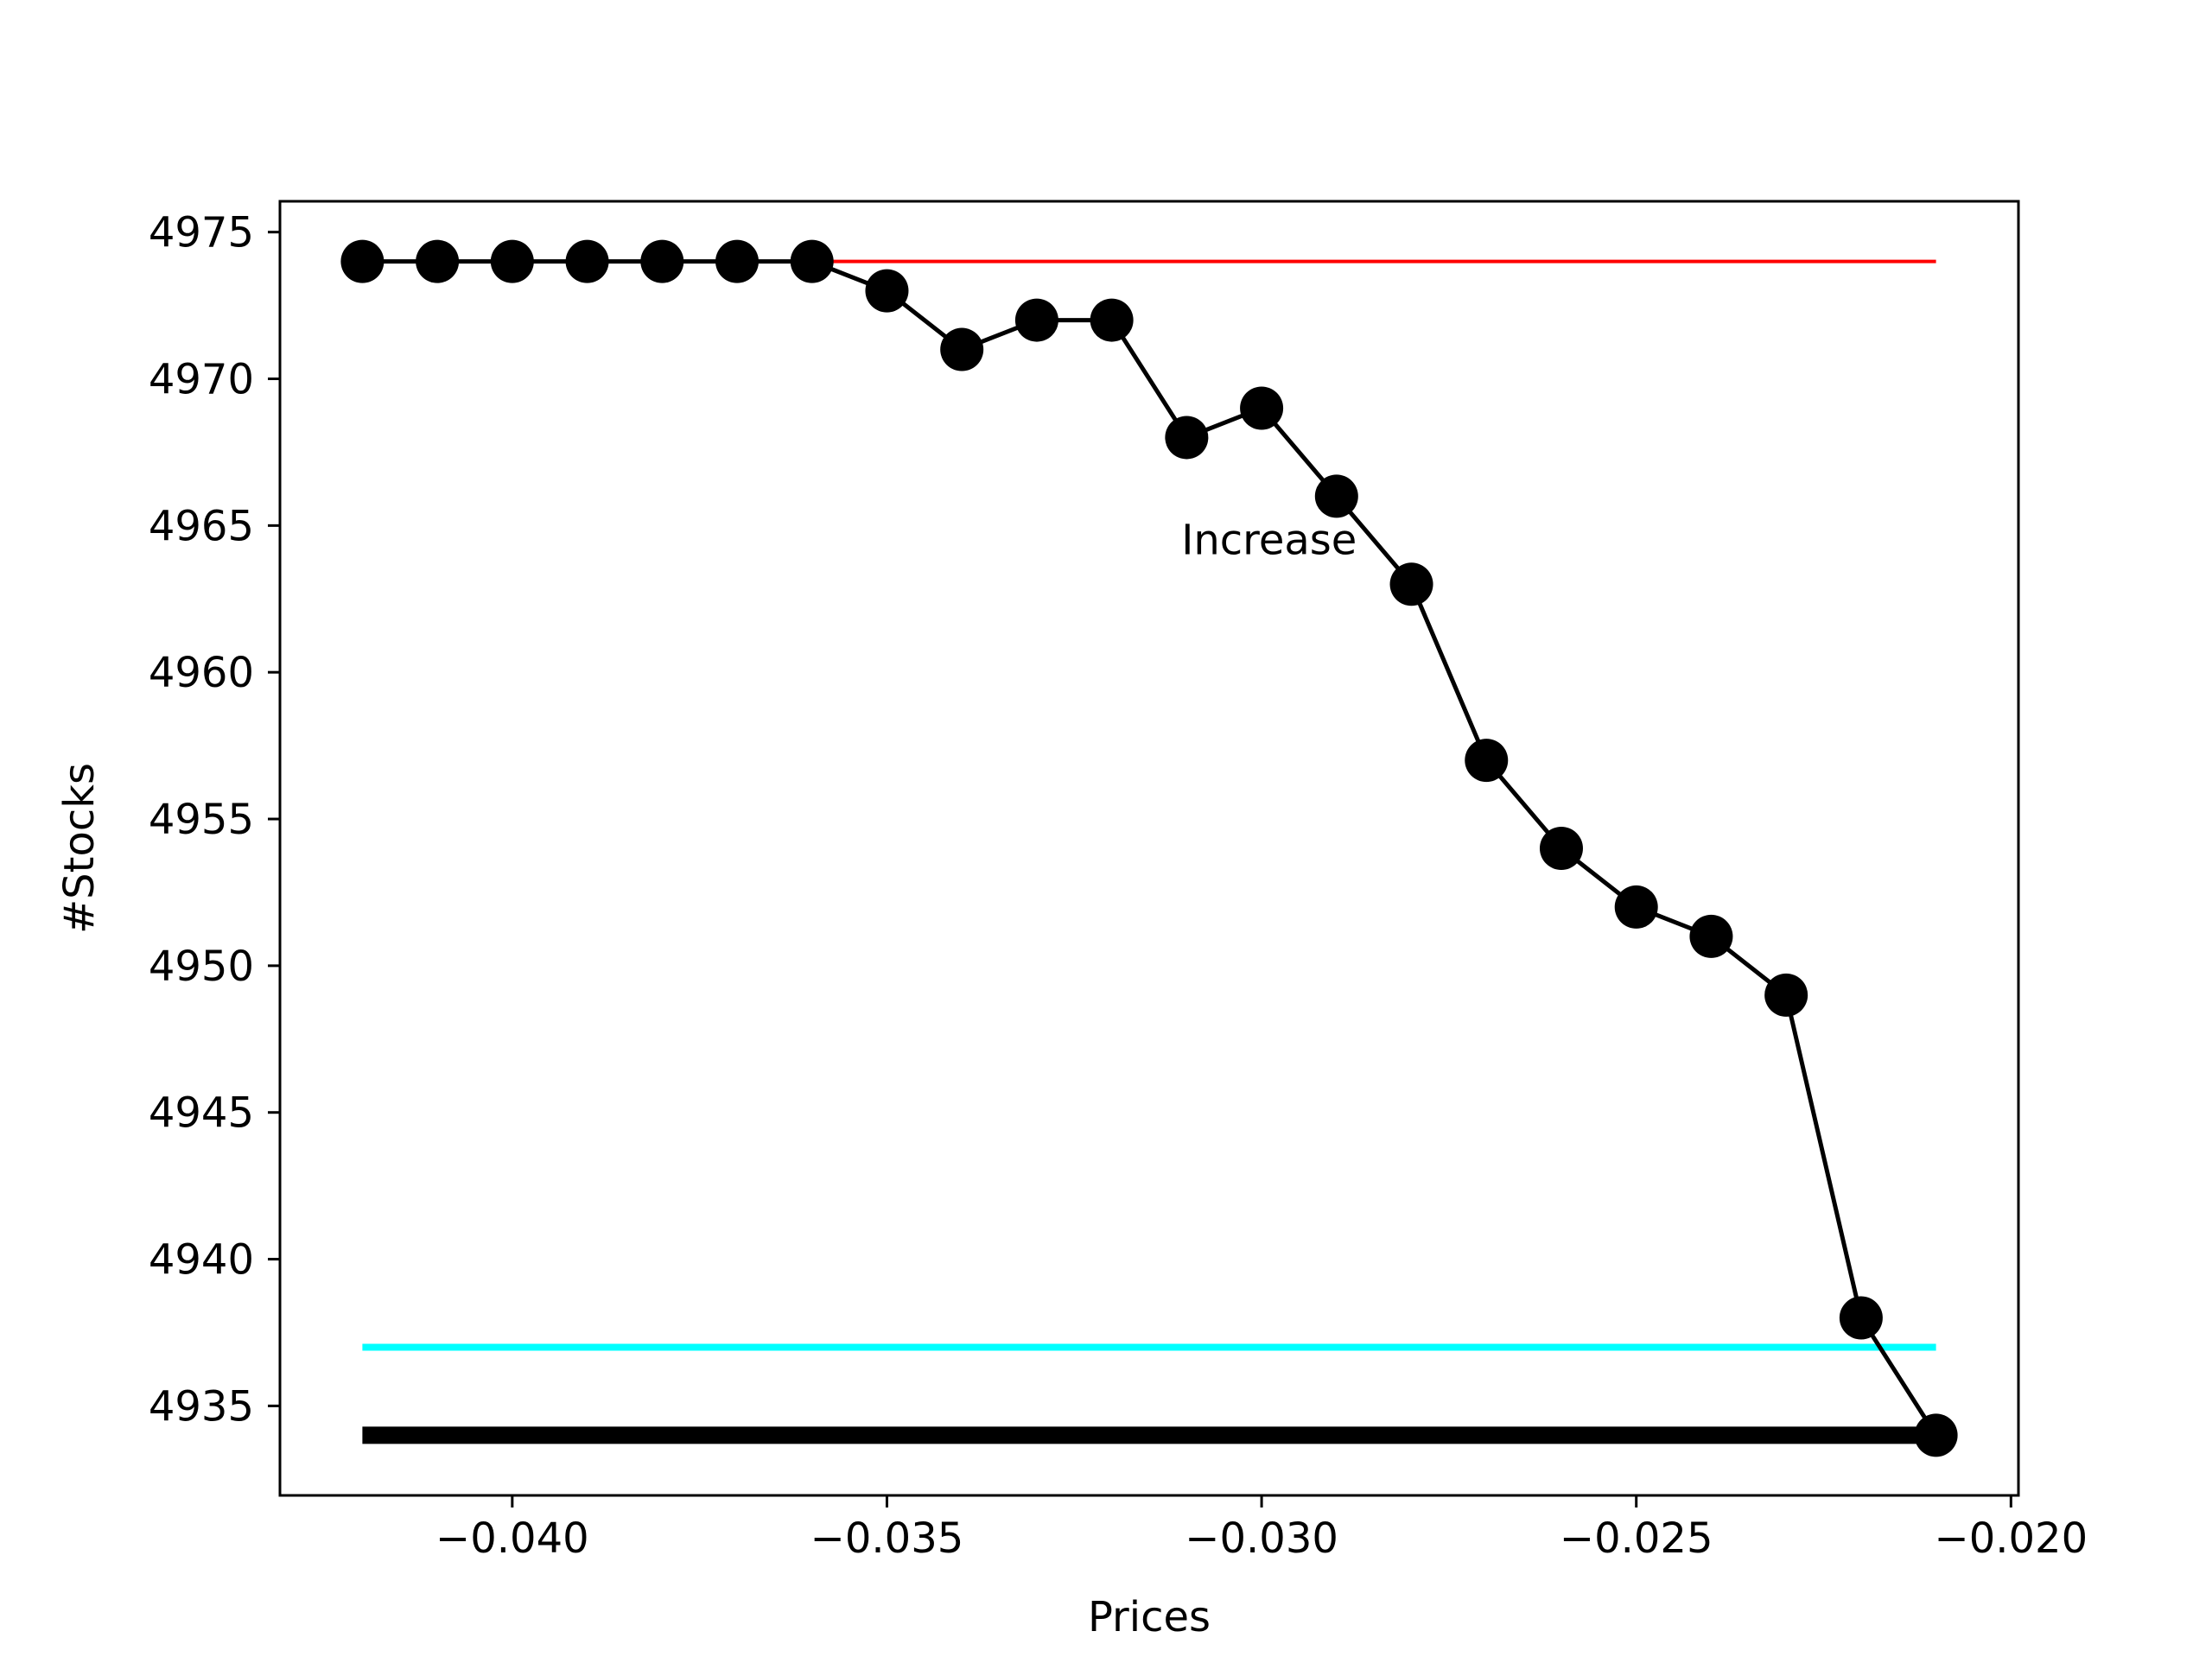 Image resolution: width=2212 pixels, height=1663 pixels. I want to click on x-tick-label: −0.030, so click(1261, 1539).